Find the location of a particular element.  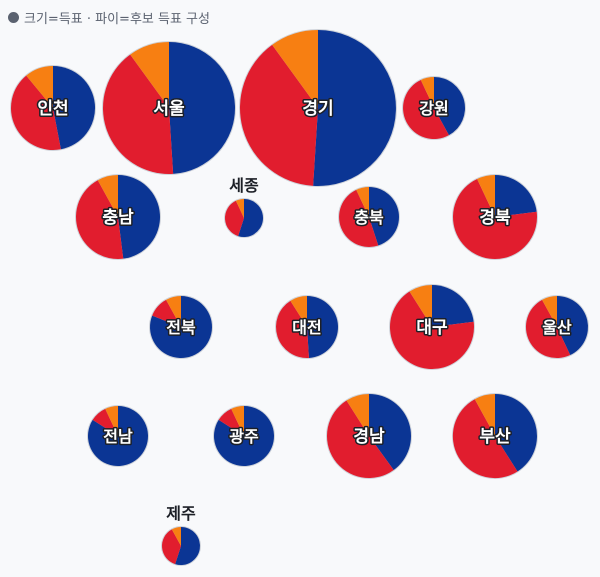

legend: 크기=득표 · 파이=후보 득표 구성 is located at coordinates (109, 17).